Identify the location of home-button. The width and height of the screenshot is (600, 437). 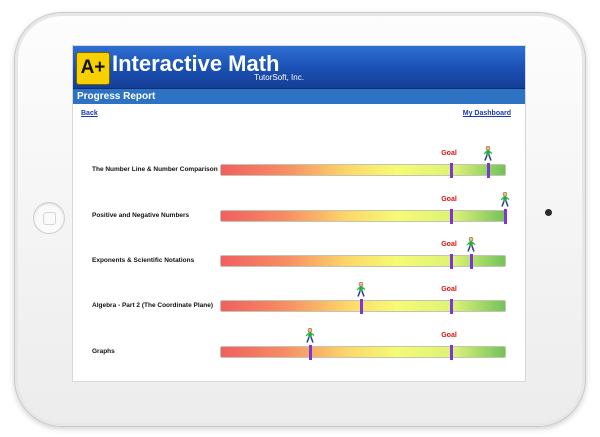
(49, 218).